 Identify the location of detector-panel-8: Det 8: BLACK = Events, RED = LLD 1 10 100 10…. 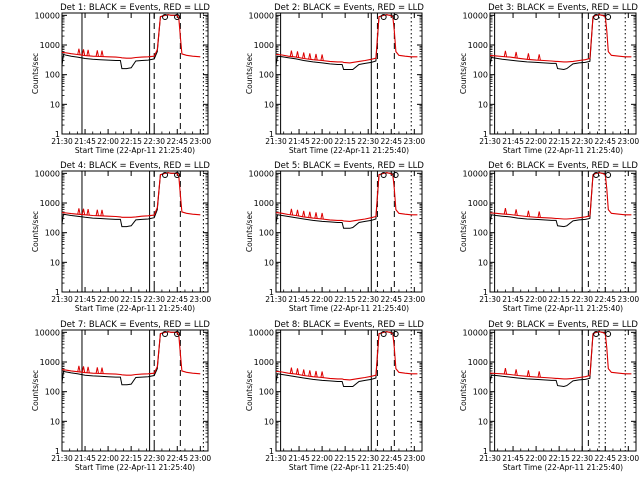
(335, 396).